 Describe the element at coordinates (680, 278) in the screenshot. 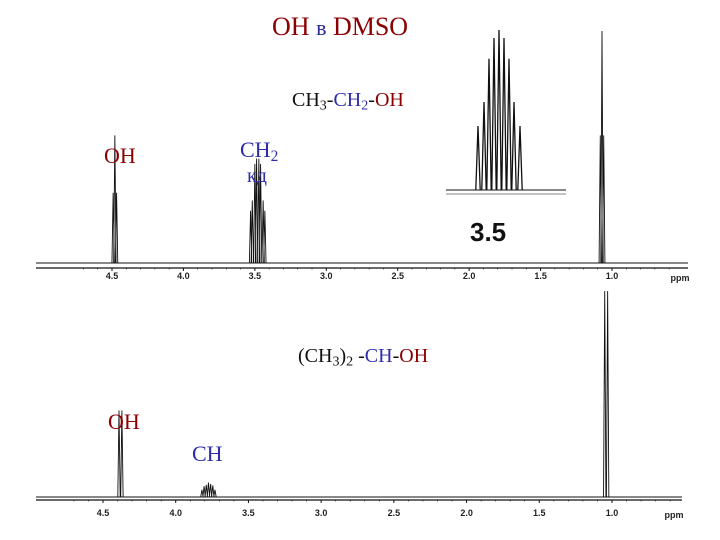

I see `x-axis-label-top: ppm` at that location.